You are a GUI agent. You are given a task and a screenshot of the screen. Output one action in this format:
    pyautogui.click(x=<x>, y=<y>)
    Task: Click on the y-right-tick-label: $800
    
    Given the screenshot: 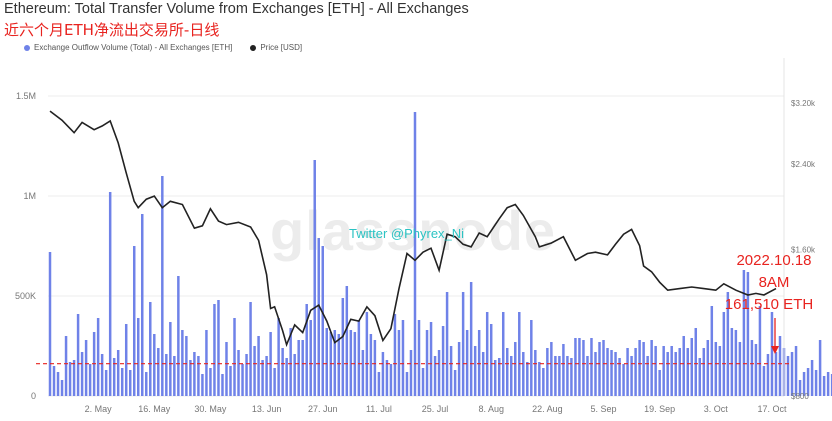 What is the action you would take?
    pyautogui.click(x=800, y=396)
    